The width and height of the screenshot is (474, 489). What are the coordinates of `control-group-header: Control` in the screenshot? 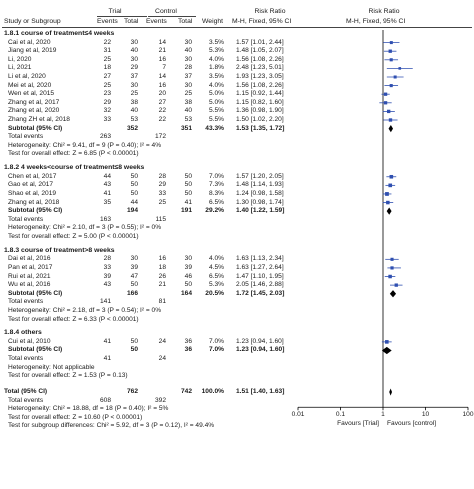 It's located at (166, 11).